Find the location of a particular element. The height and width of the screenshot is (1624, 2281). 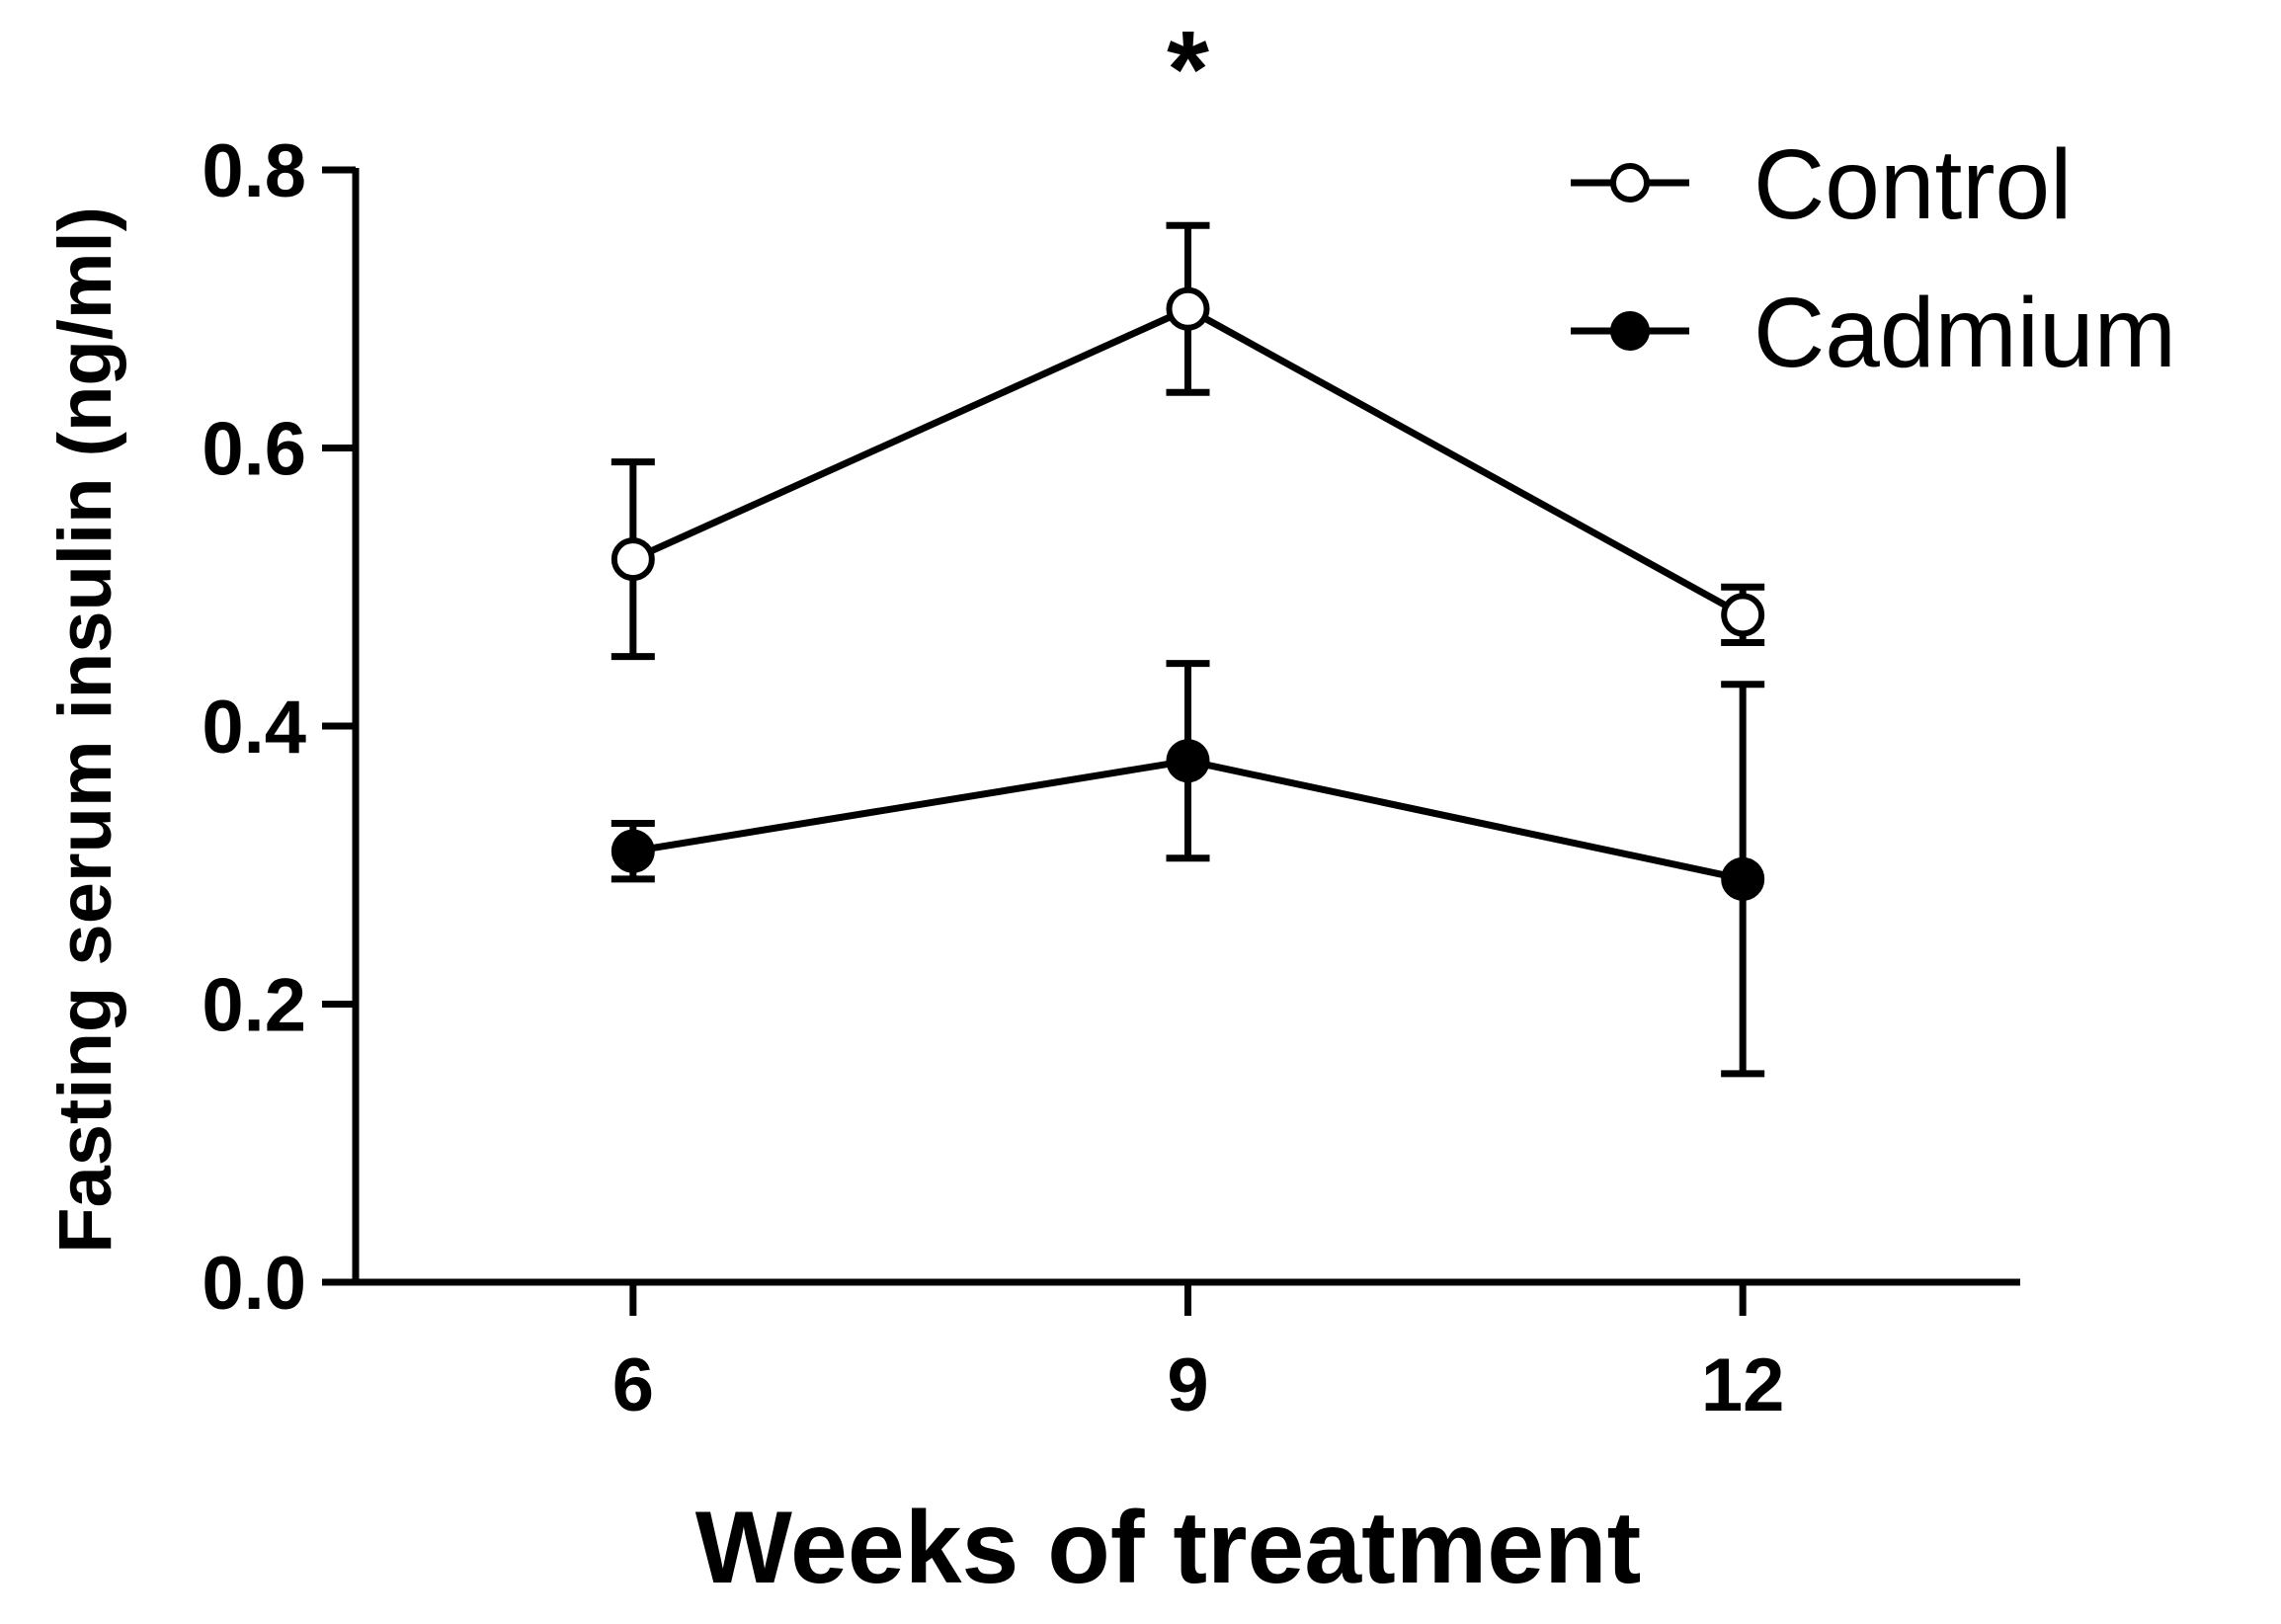

legend-label: Cadmium is located at coordinates (1964, 333).